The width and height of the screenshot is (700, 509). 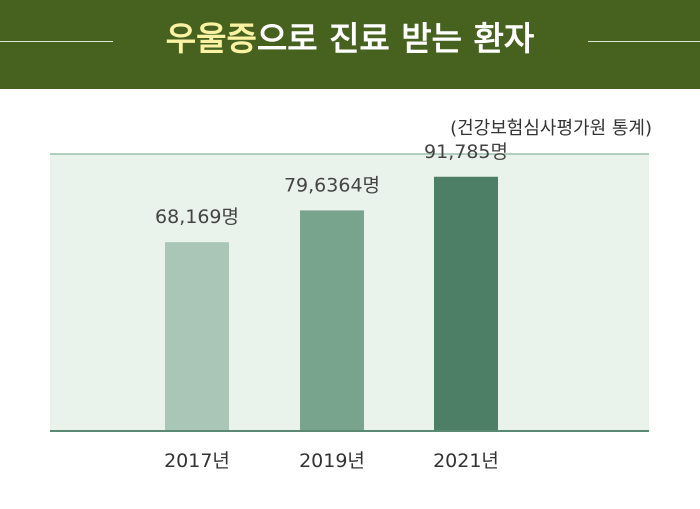 What do you see at coordinates (466, 303) in the screenshot?
I see `bar-2021` at bounding box center [466, 303].